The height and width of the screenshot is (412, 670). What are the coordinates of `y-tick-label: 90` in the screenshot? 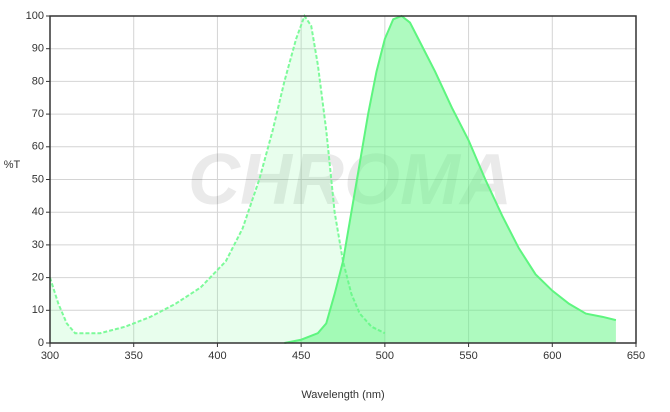 It's located at (38, 49).